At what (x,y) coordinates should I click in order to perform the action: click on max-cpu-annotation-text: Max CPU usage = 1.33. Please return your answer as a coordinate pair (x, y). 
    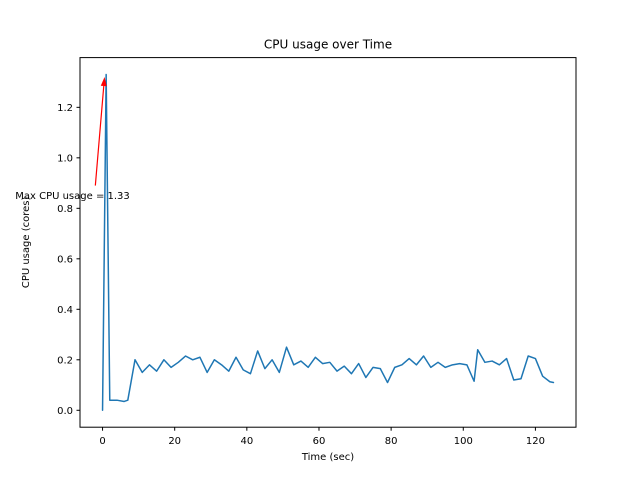
    Looking at the image, I should click on (72, 196).